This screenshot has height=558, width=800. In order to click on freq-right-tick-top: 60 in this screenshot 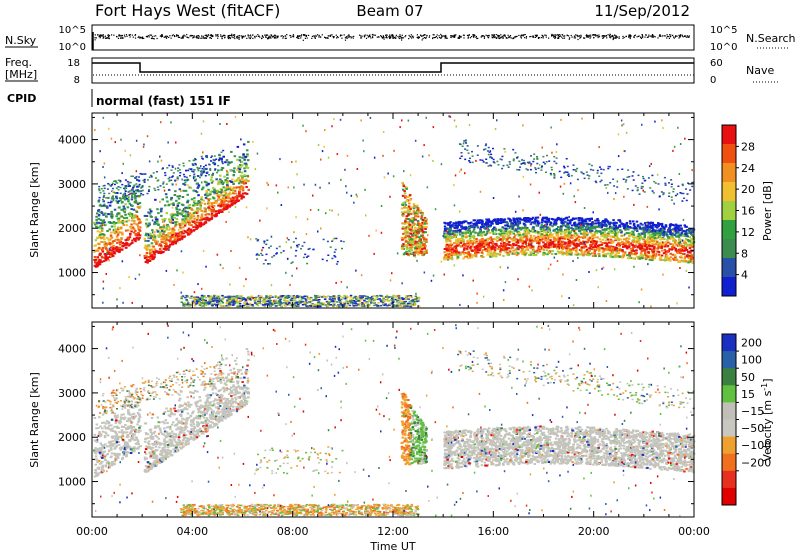, I will do `click(716, 63)`.